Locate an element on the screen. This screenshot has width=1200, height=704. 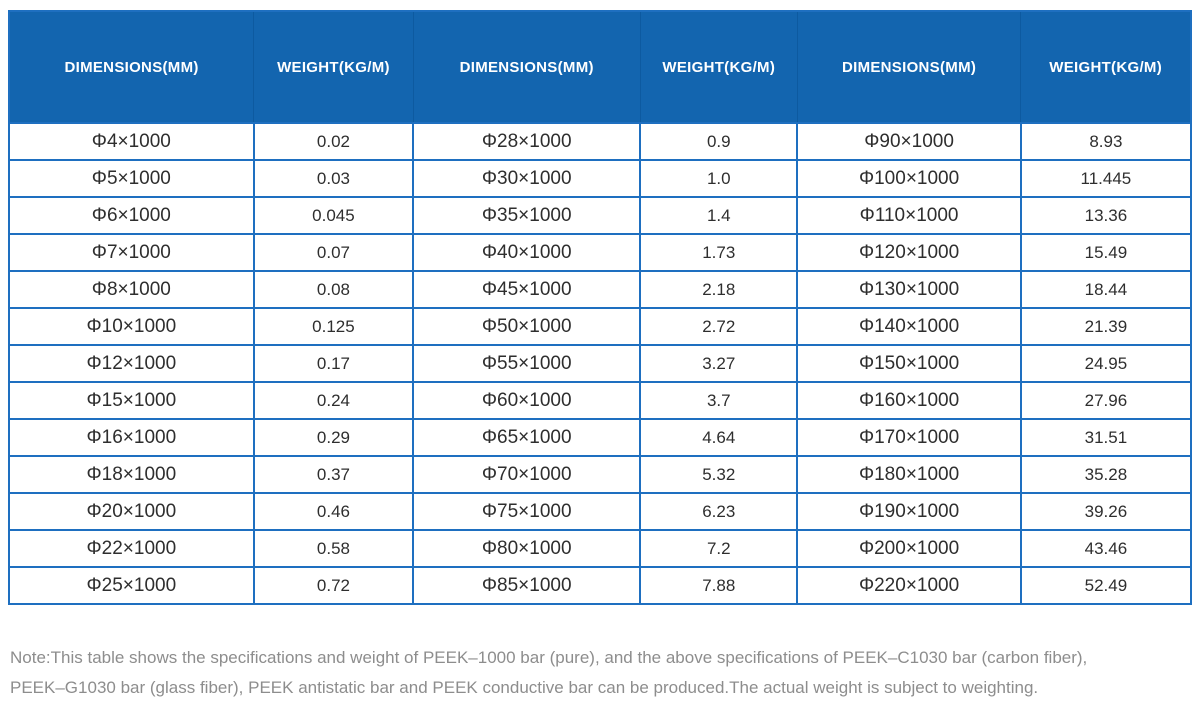
dimension-cell: Φ16×1000 is located at coordinates (131, 437).